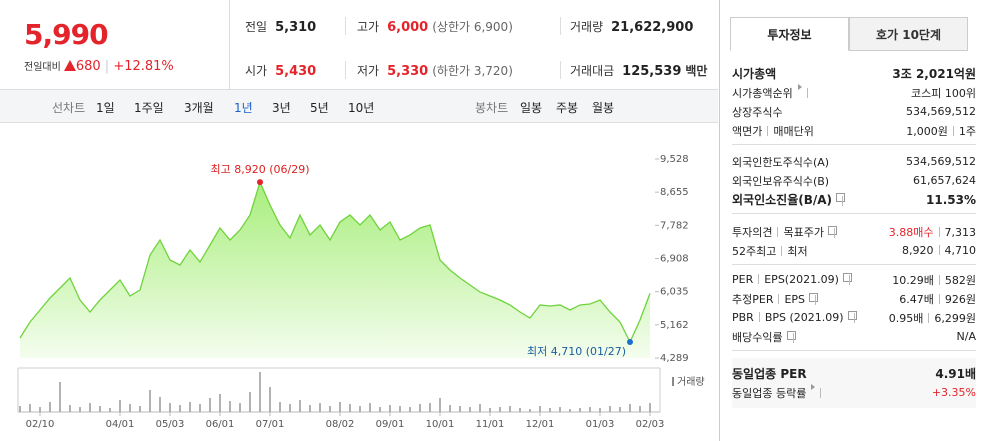 The height and width of the screenshot is (441, 1004). What do you see at coordinates (361, 108) in the screenshot?
I see `period-button: 10년` at bounding box center [361, 108].